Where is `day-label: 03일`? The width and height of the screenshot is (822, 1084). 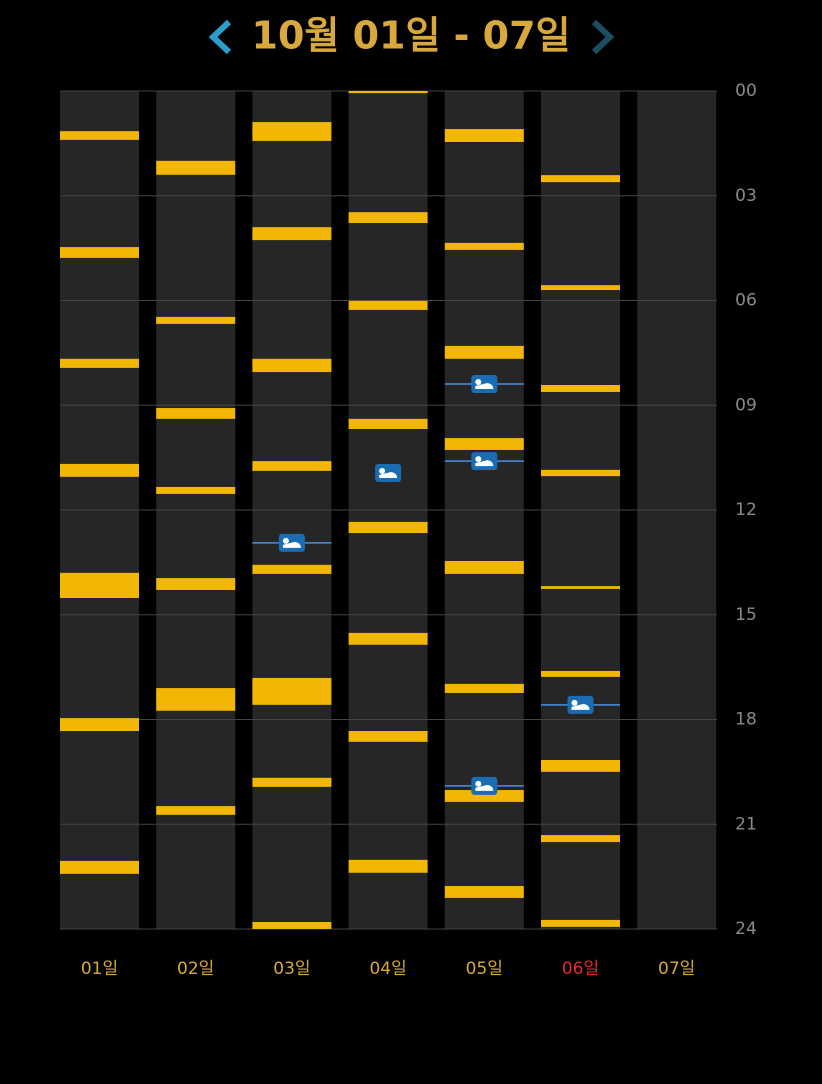 day-label: 03일 is located at coordinates (291, 969).